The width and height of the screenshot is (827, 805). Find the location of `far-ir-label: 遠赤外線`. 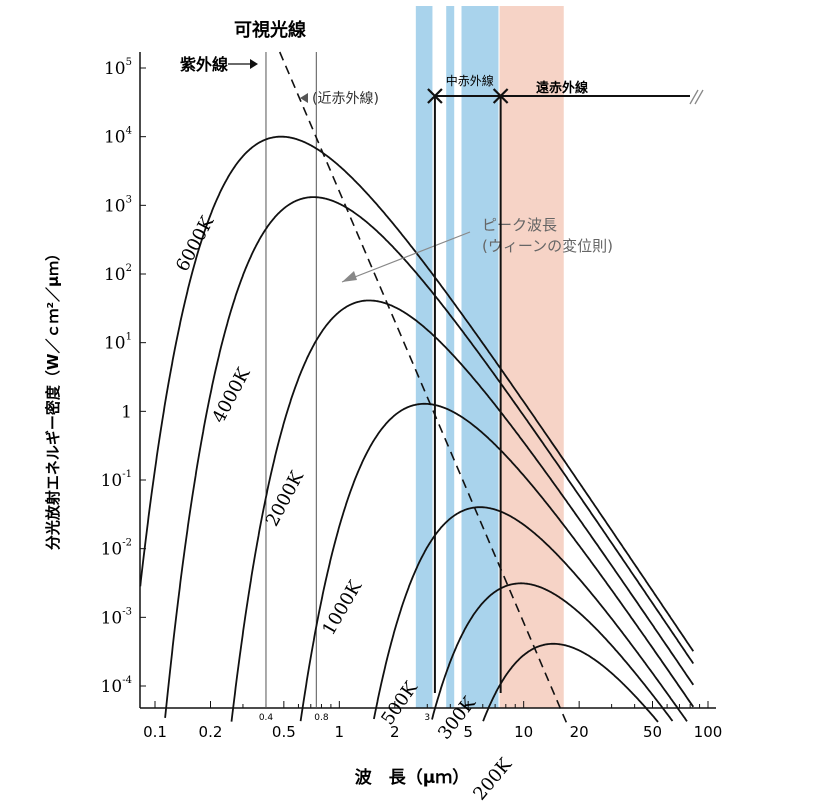

far-ir-label: 遠赤外線 is located at coordinates (562, 88).